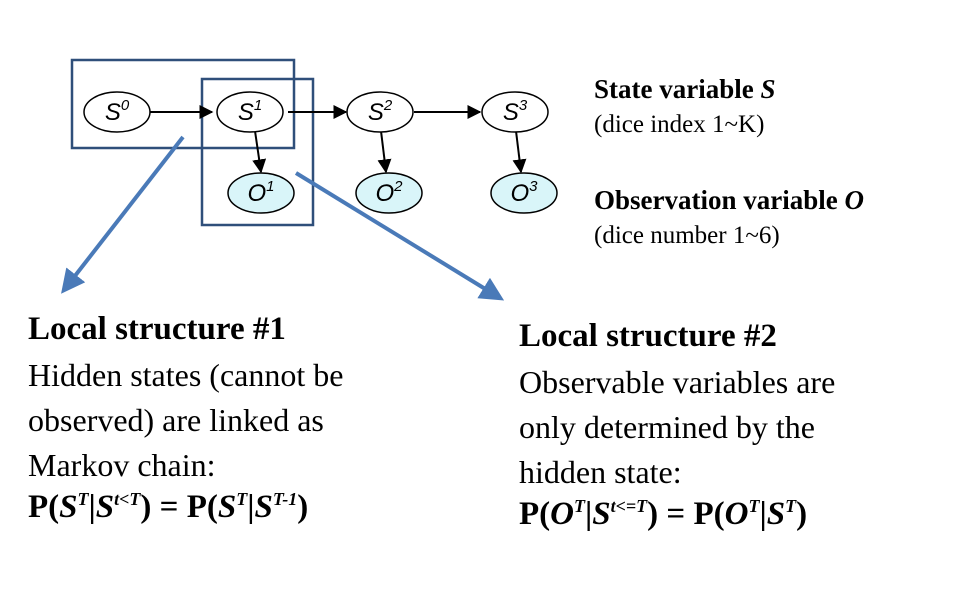 This screenshot has width=955, height=597. What do you see at coordinates (663, 514) in the screenshot?
I see `local-2-formula: P(OT|St<=T) = P(OT|ST)` at bounding box center [663, 514].